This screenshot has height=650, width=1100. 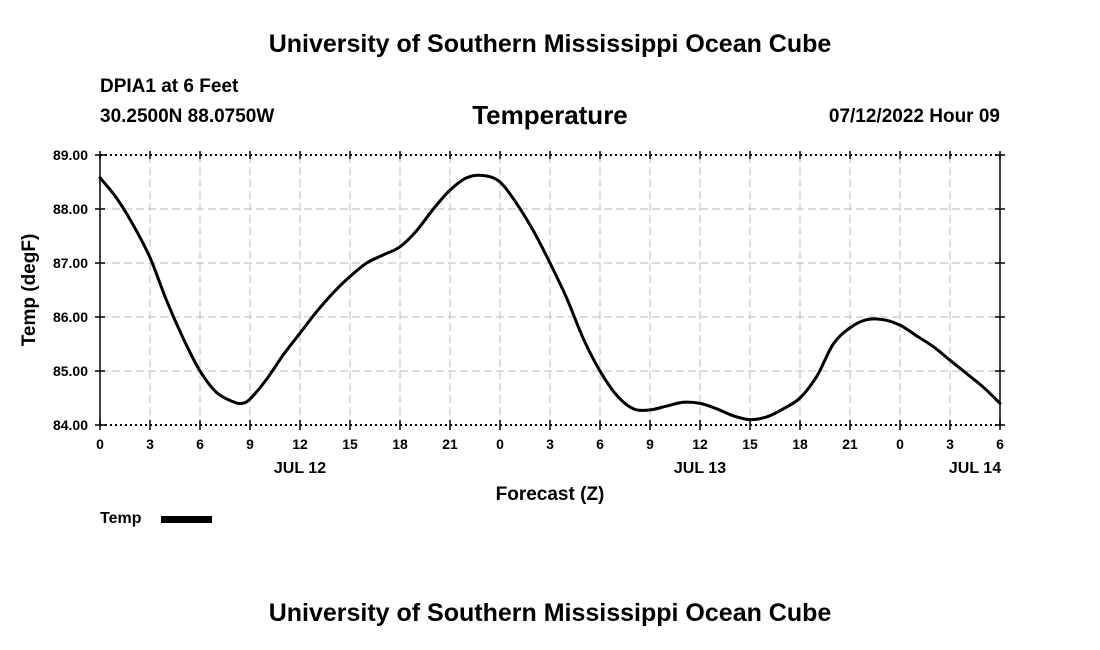 I want to click on y-tick-label: 88.00, so click(x=70, y=209).